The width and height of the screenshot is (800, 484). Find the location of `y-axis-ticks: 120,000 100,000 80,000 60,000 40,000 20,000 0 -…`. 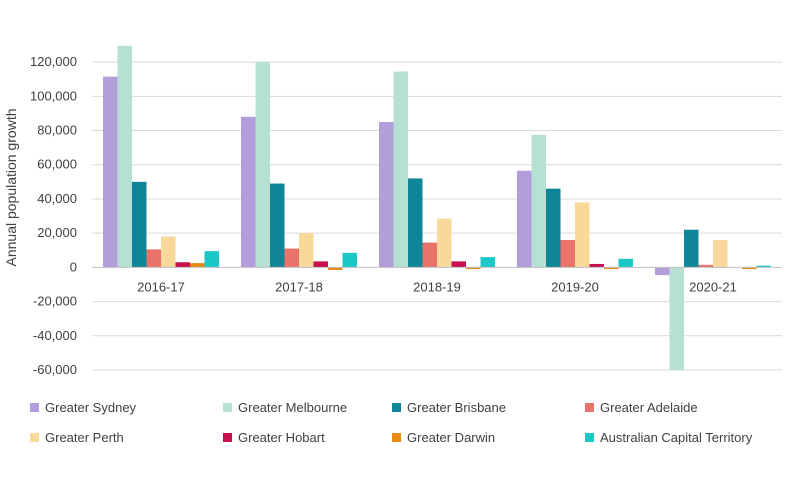

y-axis-ticks: 120,000 100,000 80,000 60,000 40,000 20,000 0 -… is located at coordinates (53, 215).